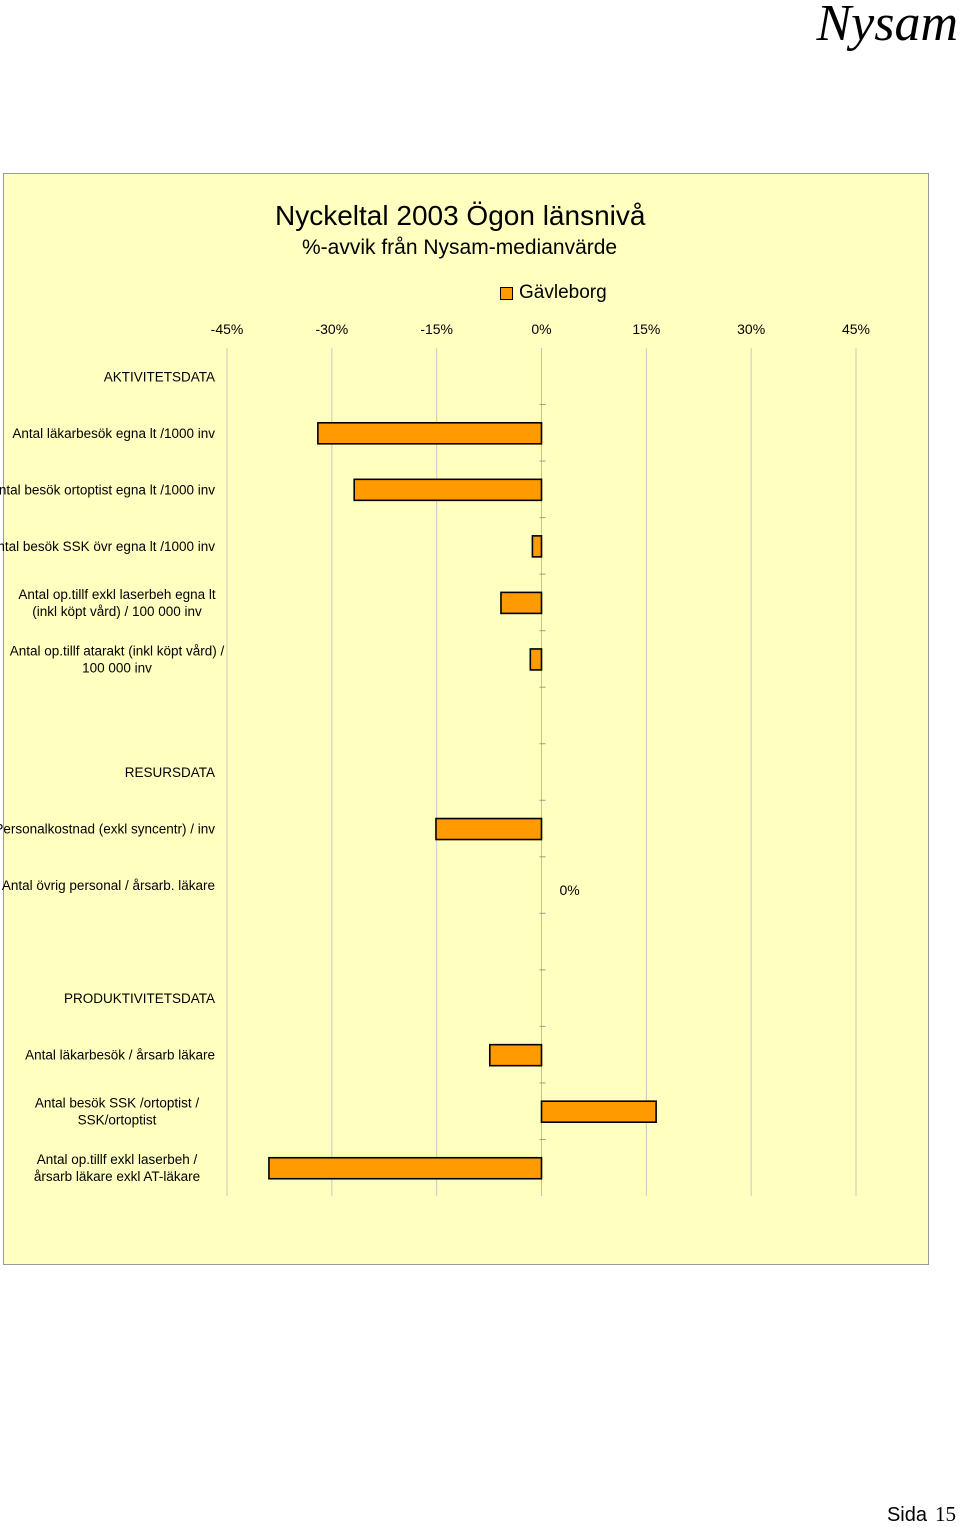 The image size is (960, 1527). I want to click on category-label: AKTIVITETSDATA, so click(159, 376).